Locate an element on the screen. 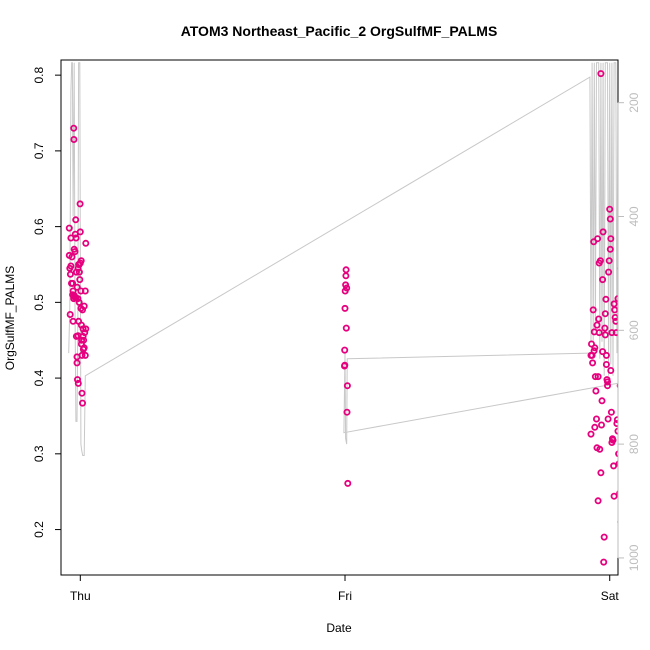 This screenshot has width=650, height=650. y-tick-label: 0.5 is located at coordinates (39, 302).